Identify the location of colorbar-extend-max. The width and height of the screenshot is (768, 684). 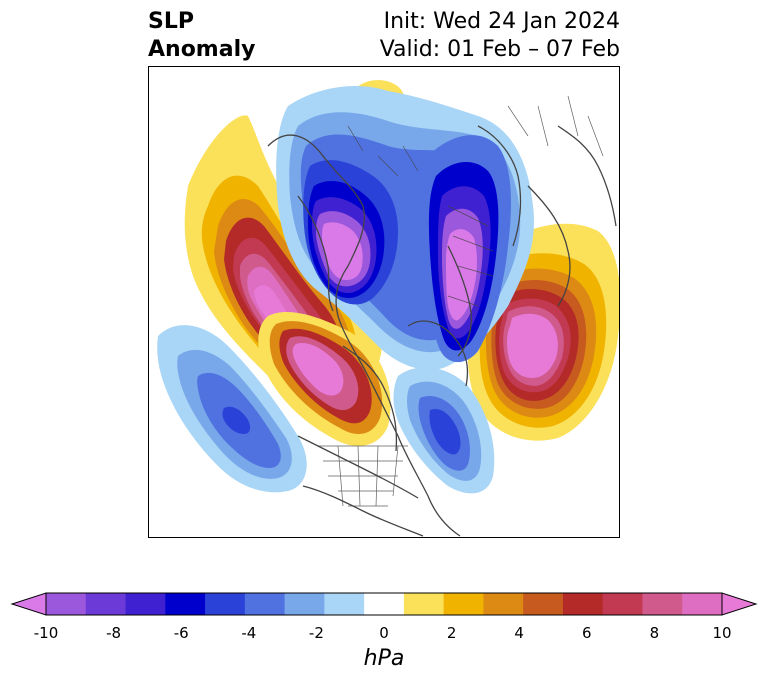
(739, 604).